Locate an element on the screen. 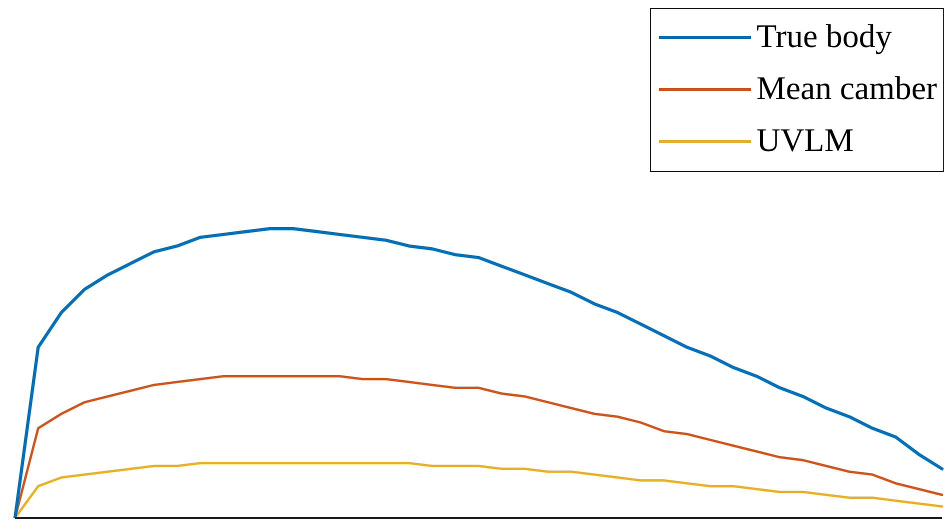 The height and width of the screenshot is (520, 944). legend-label: UVLM is located at coordinates (805, 141).